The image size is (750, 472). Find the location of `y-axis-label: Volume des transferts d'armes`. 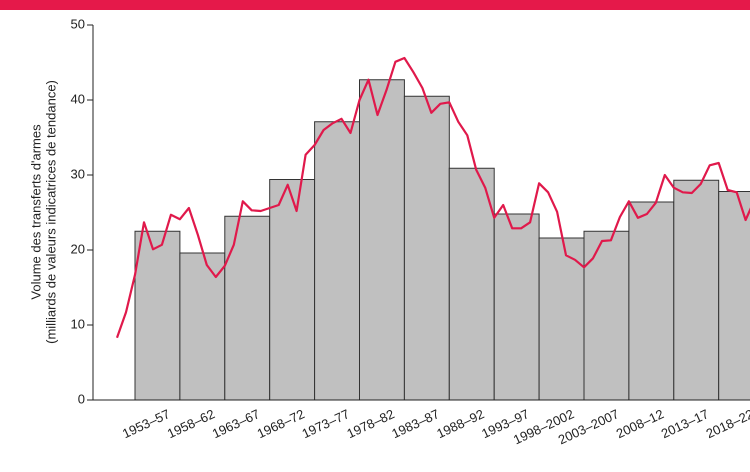

y-axis-label: Volume des transferts d'armes is located at coordinates (35, 212).